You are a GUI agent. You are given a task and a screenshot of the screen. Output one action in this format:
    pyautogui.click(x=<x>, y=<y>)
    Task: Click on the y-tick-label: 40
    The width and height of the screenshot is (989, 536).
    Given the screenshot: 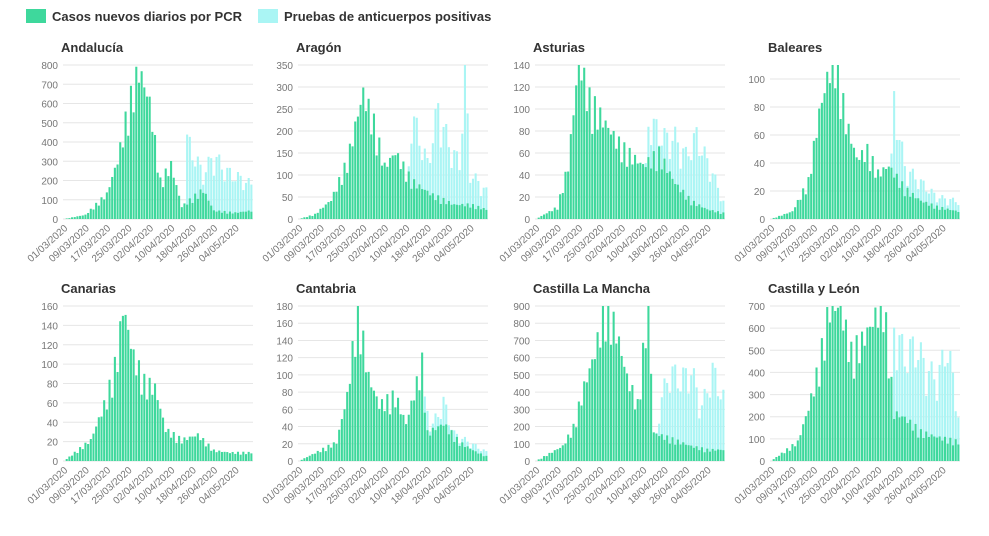 What is the action you would take?
    pyautogui.click(x=525, y=176)
    